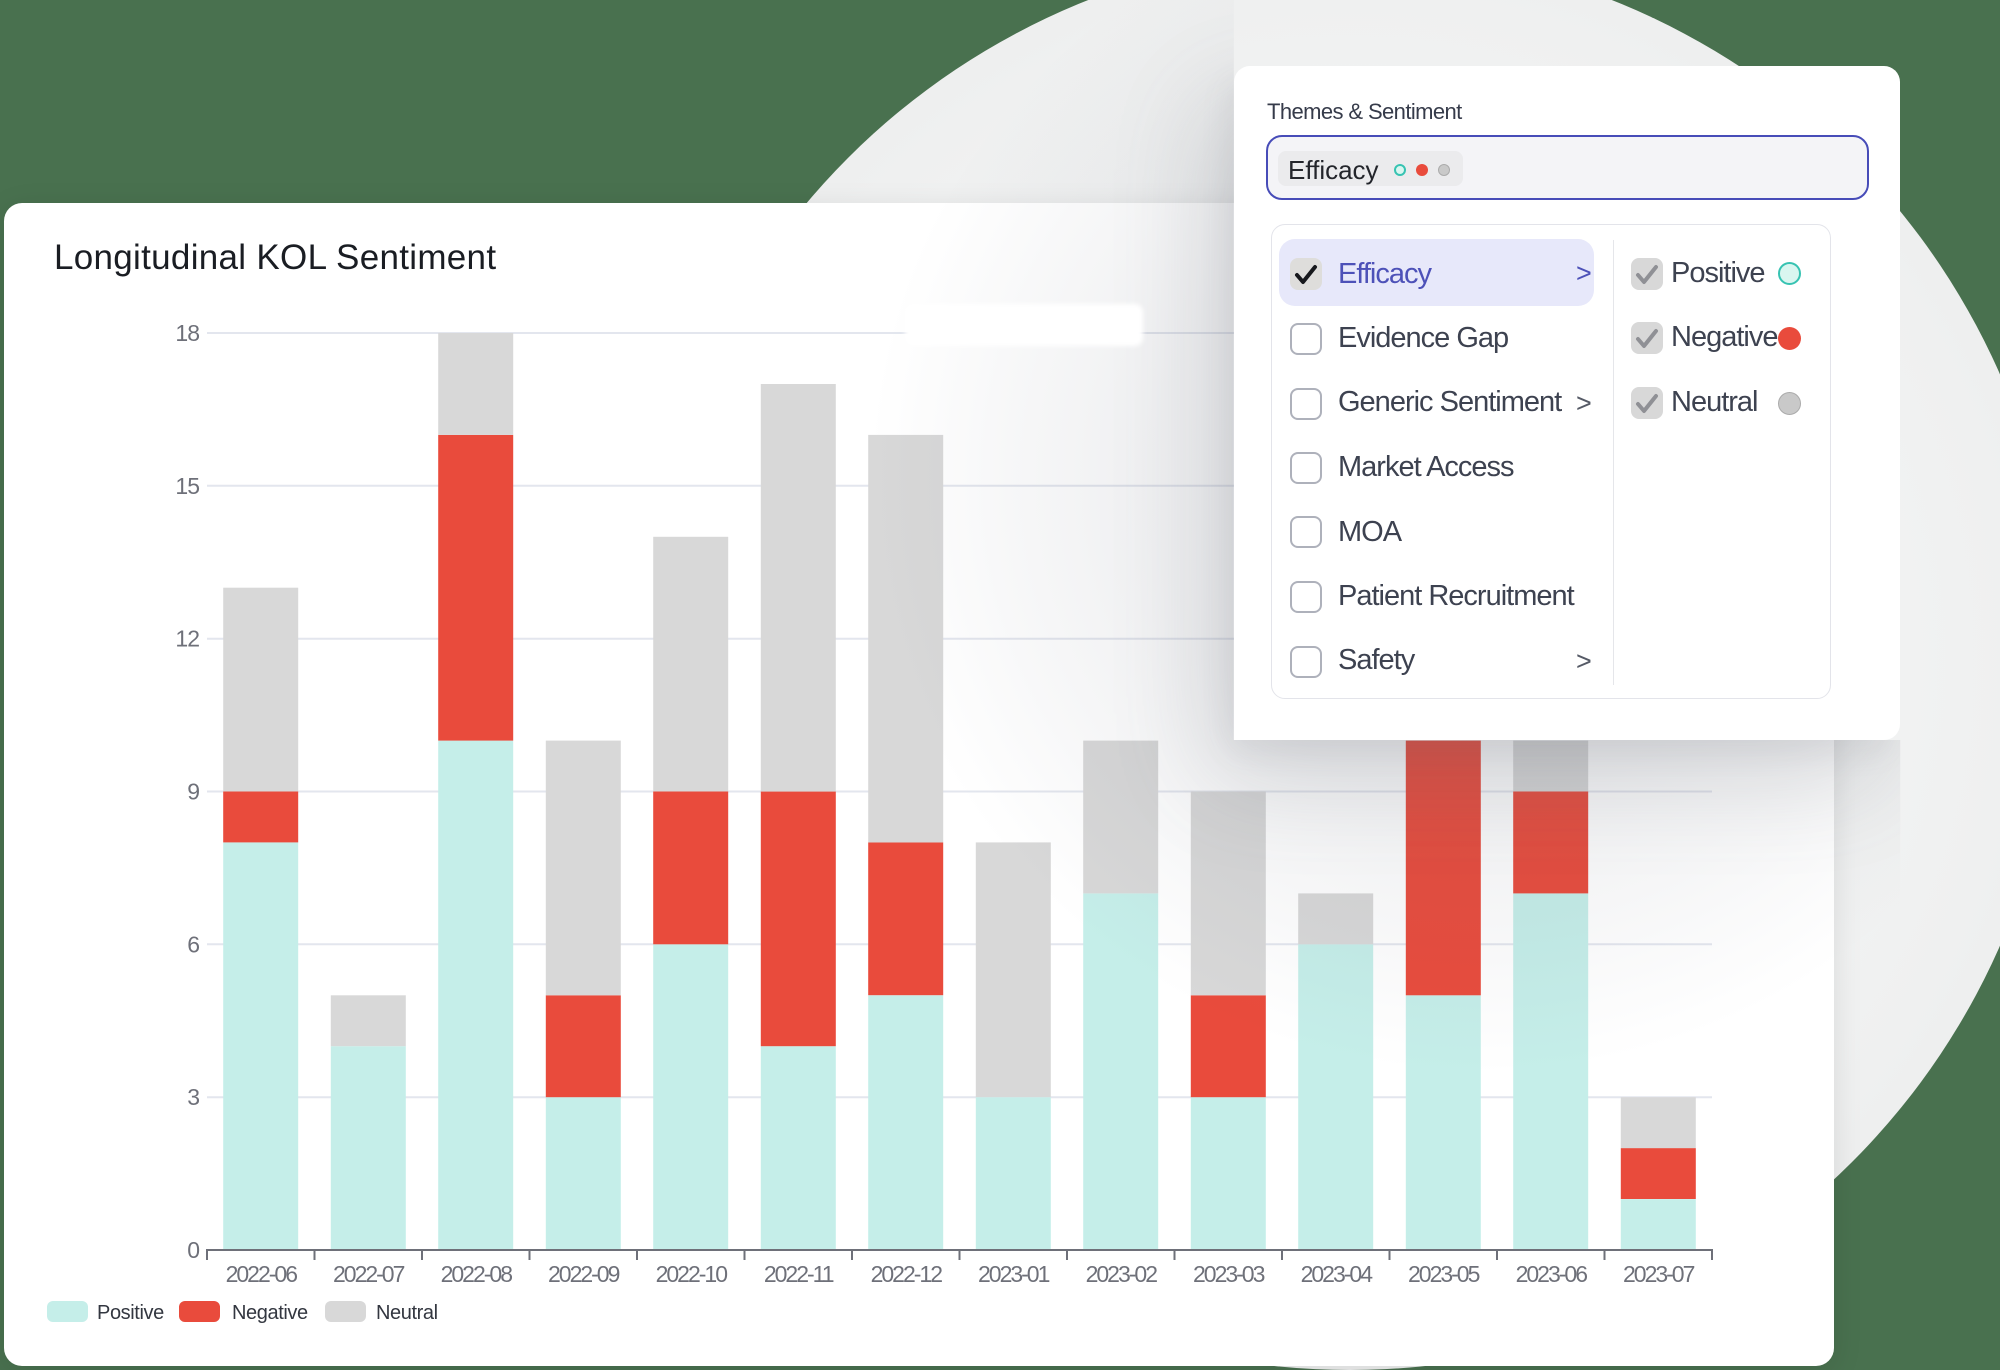 The height and width of the screenshot is (1370, 2000). What do you see at coordinates (692, 1274) in the screenshot?
I see `svg-text: 2022-10` at bounding box center [692, 1274].